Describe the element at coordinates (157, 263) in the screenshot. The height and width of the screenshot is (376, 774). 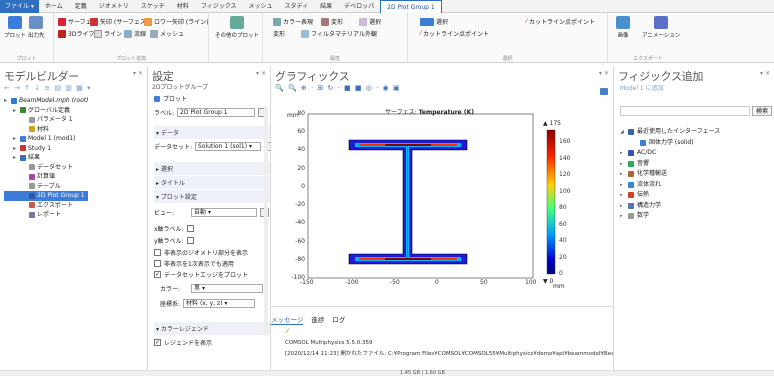
I see `apply-hidden-checkbox` at that location.